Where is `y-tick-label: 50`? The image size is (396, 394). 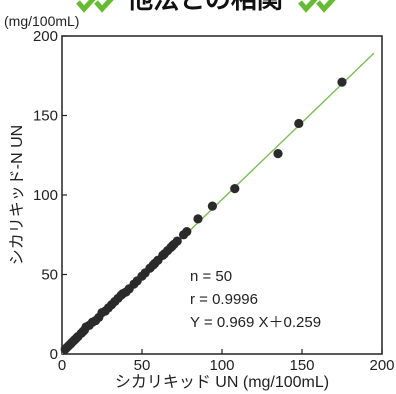 y-tick-label: 50 is located at coordinates (49, 275).